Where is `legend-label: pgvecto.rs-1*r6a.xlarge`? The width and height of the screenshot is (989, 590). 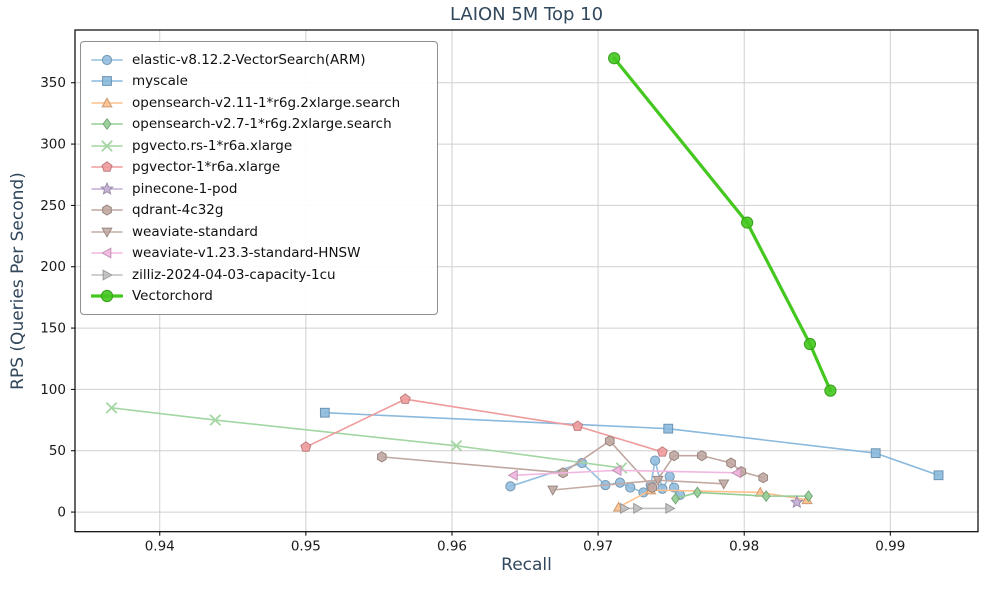 legend-label: pgvecto.rs-1*r6a.xlarge is located at coordinates (212, 145).